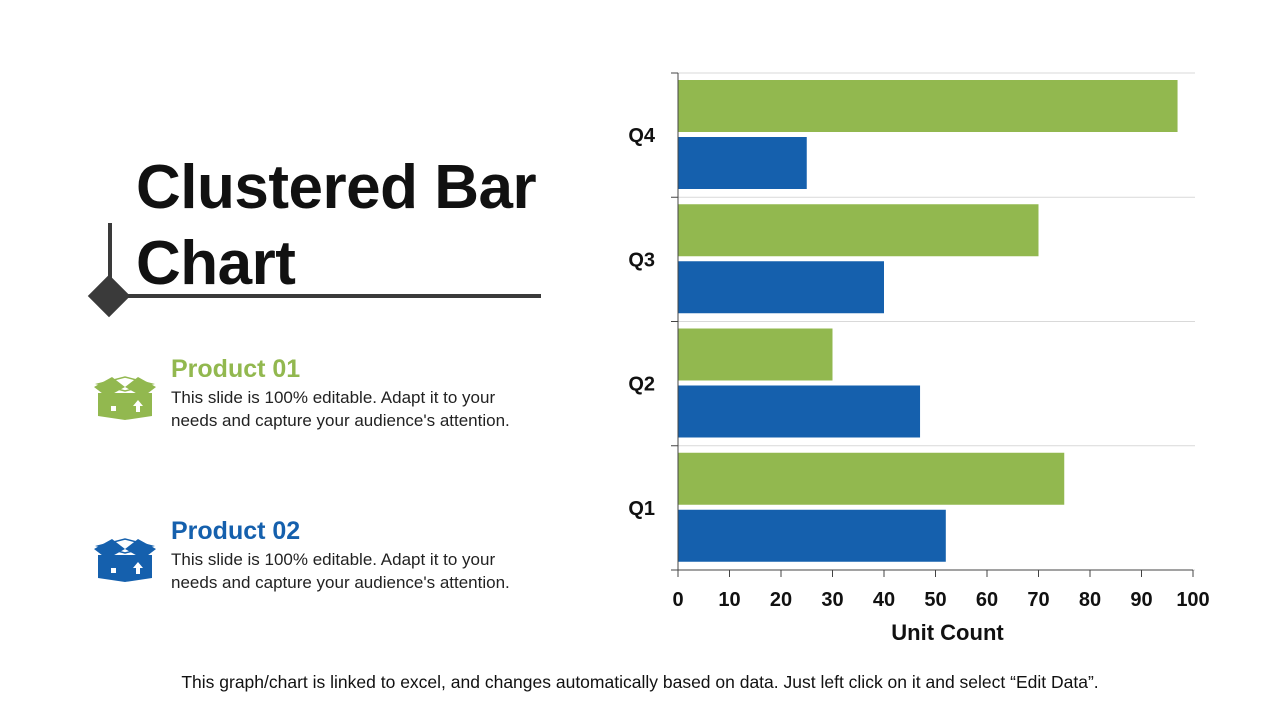 The image size is (1280, 720). What do you see at coordinates (110, 260) in the screenshot?
I see `title-accent-vertical-line` at bounding box center [110, 260].